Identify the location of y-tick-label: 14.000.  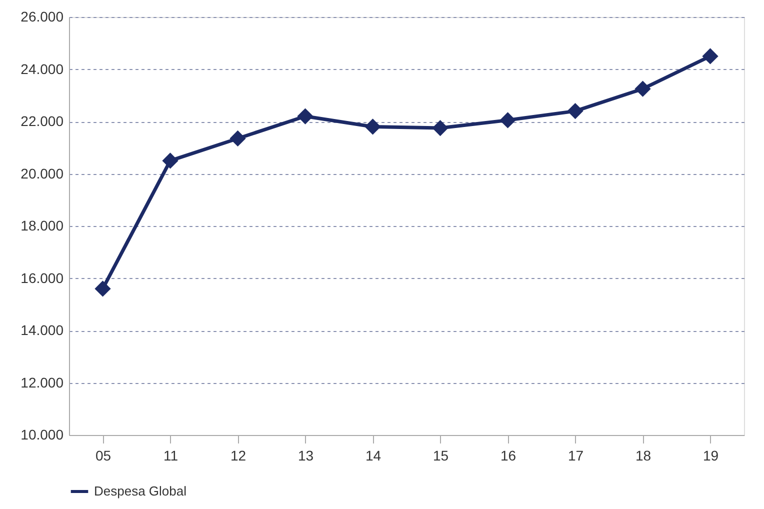
(42, 330).